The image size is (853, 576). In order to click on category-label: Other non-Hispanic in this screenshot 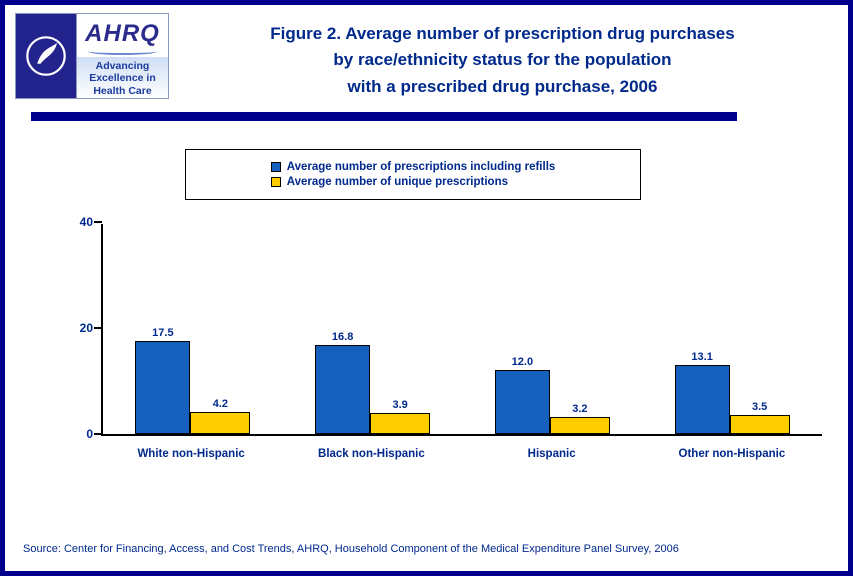, I will do `click(732, 454)`.